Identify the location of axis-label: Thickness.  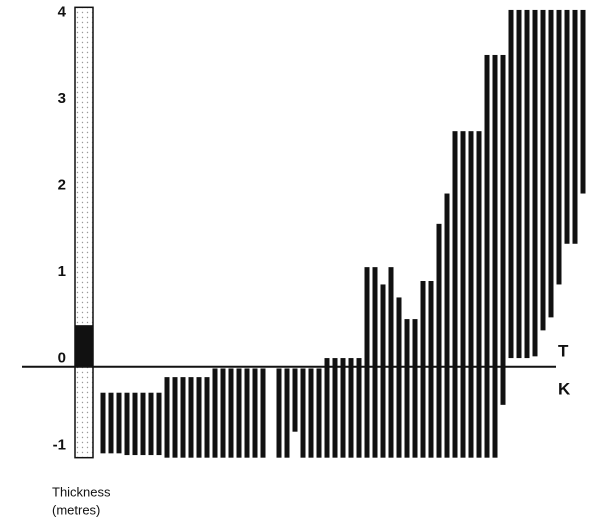
(81, 491).